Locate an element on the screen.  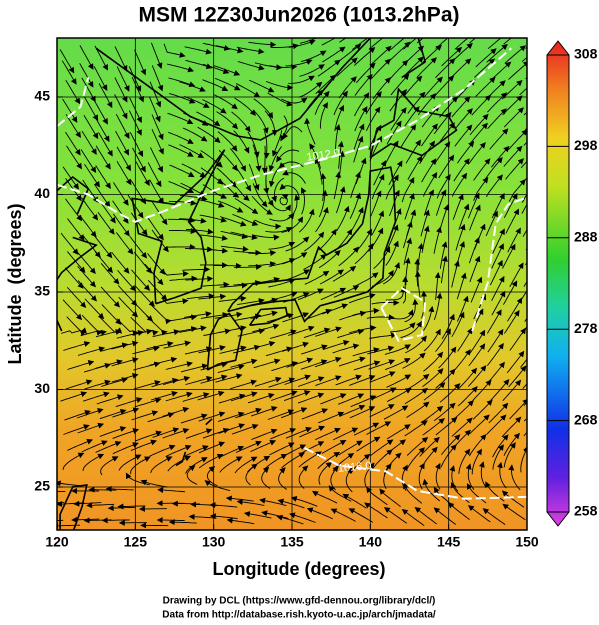
x-tick-label: 150 is located at coordinates (527, 542).